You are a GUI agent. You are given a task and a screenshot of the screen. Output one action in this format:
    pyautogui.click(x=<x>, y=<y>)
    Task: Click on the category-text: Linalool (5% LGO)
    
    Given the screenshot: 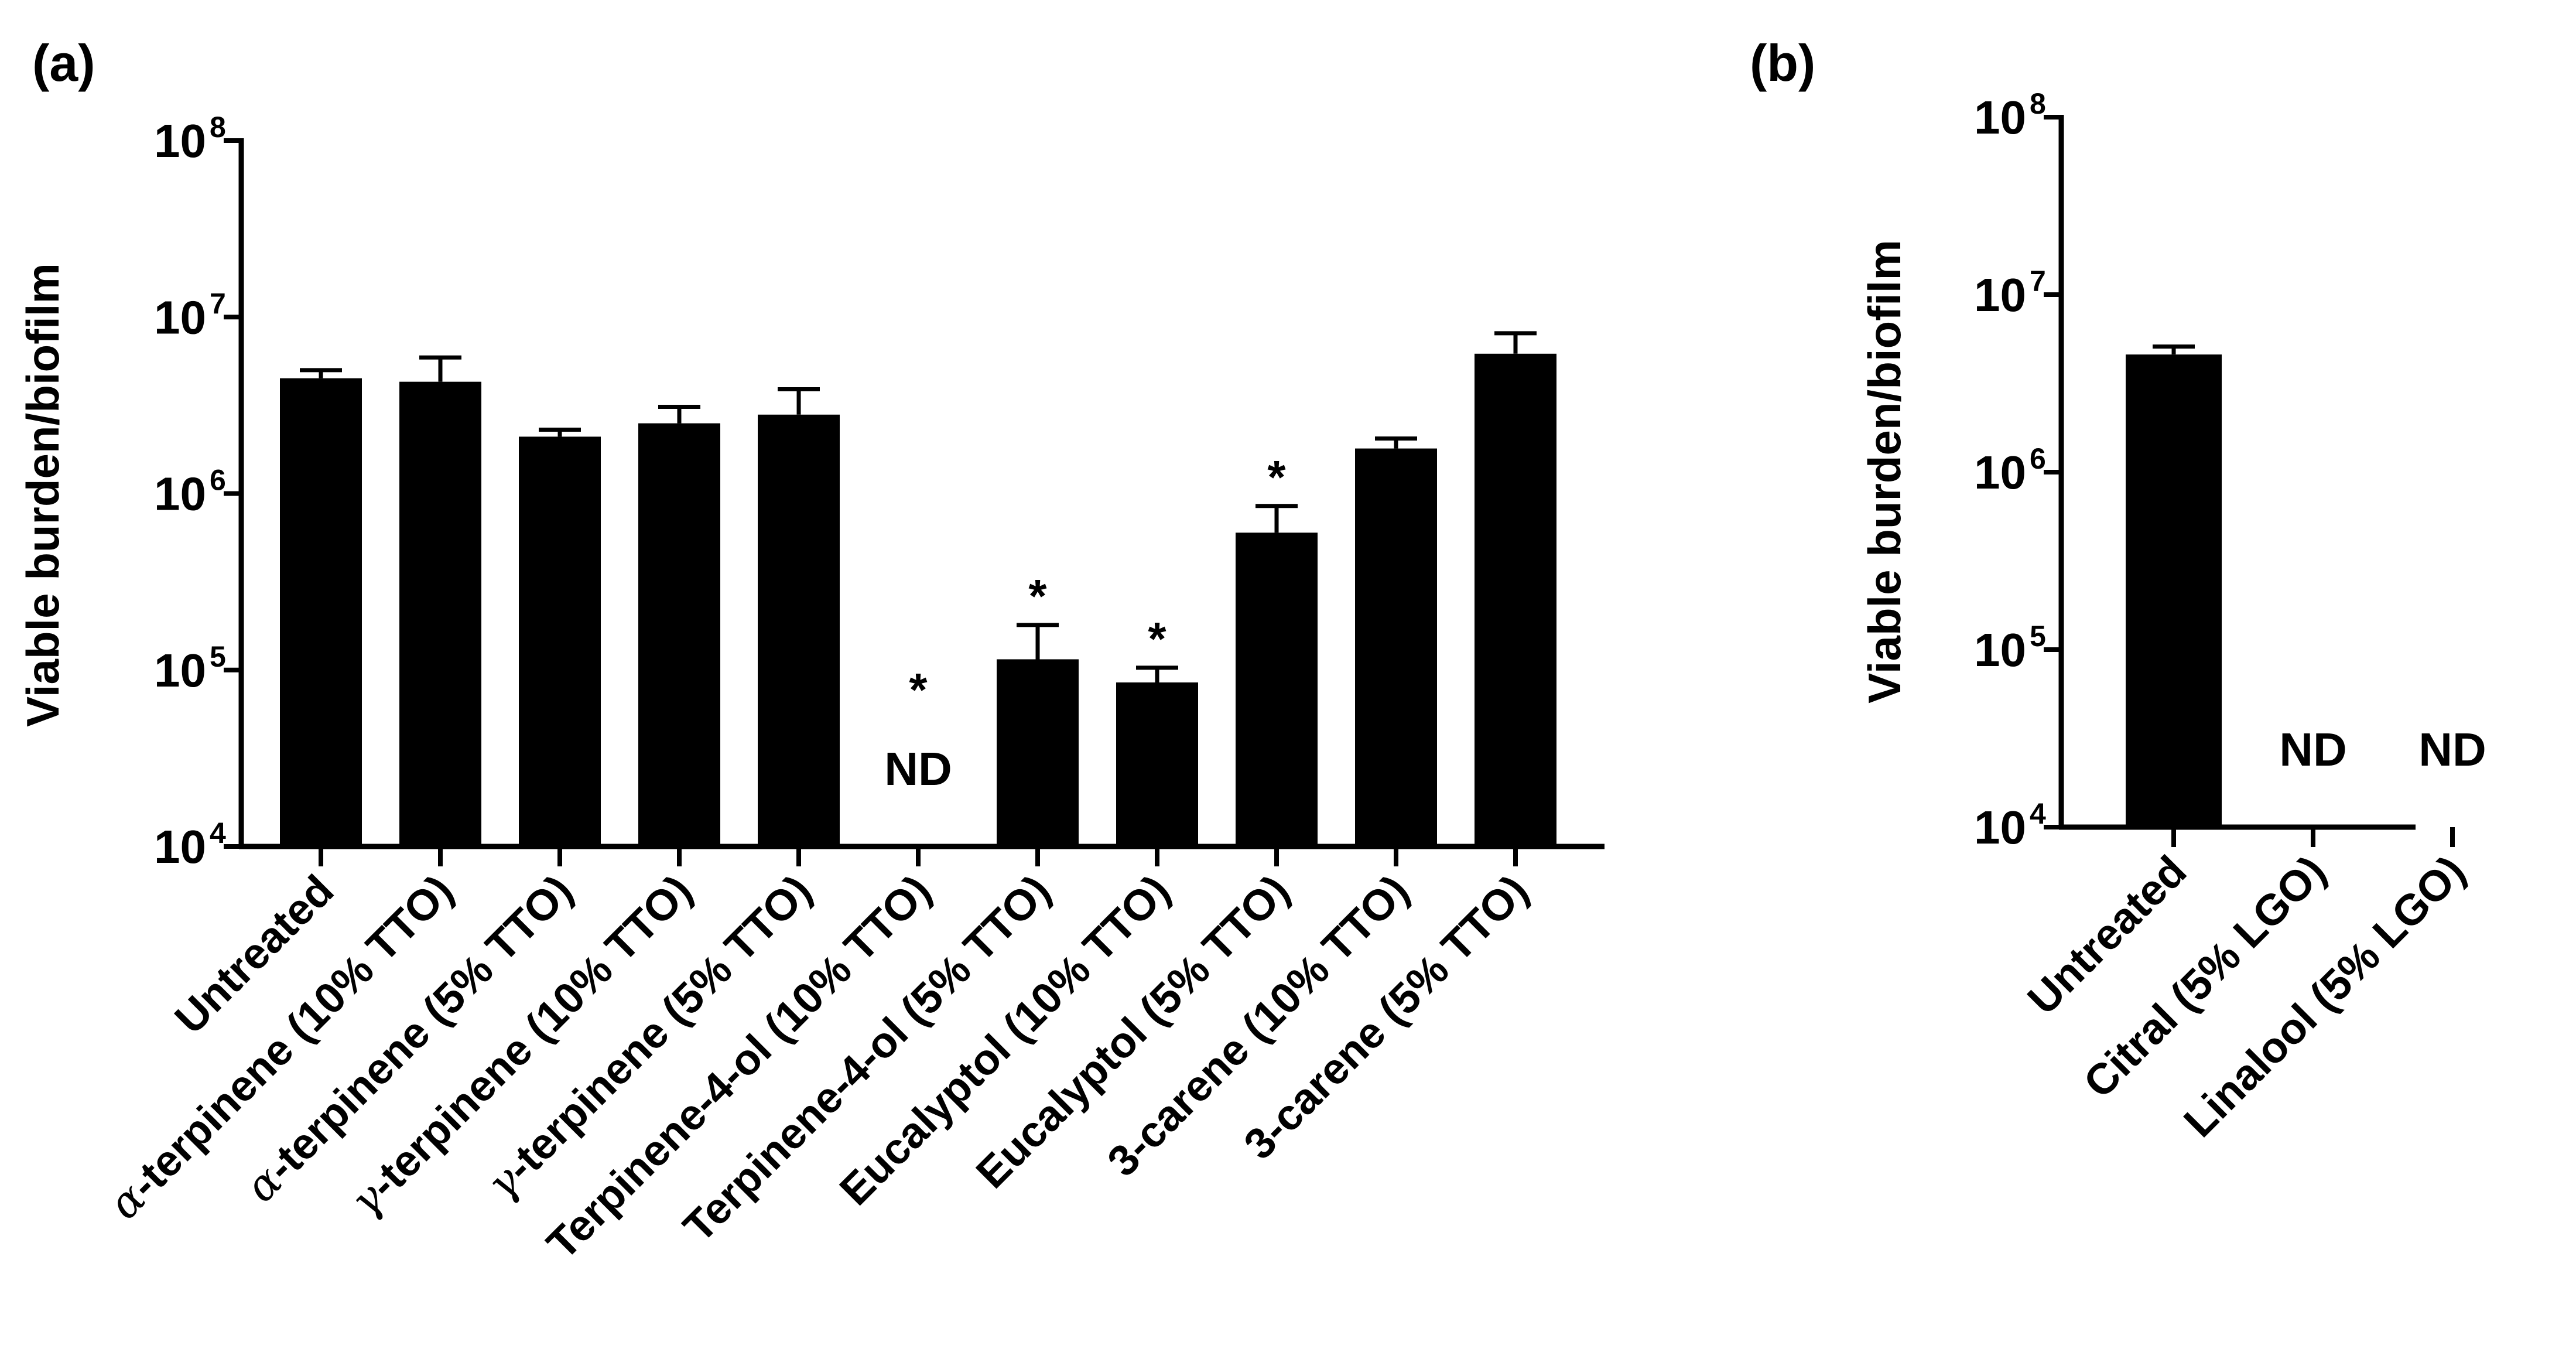 What is the action you would take?
    pyautogui.click(x=2324, y=996)
    